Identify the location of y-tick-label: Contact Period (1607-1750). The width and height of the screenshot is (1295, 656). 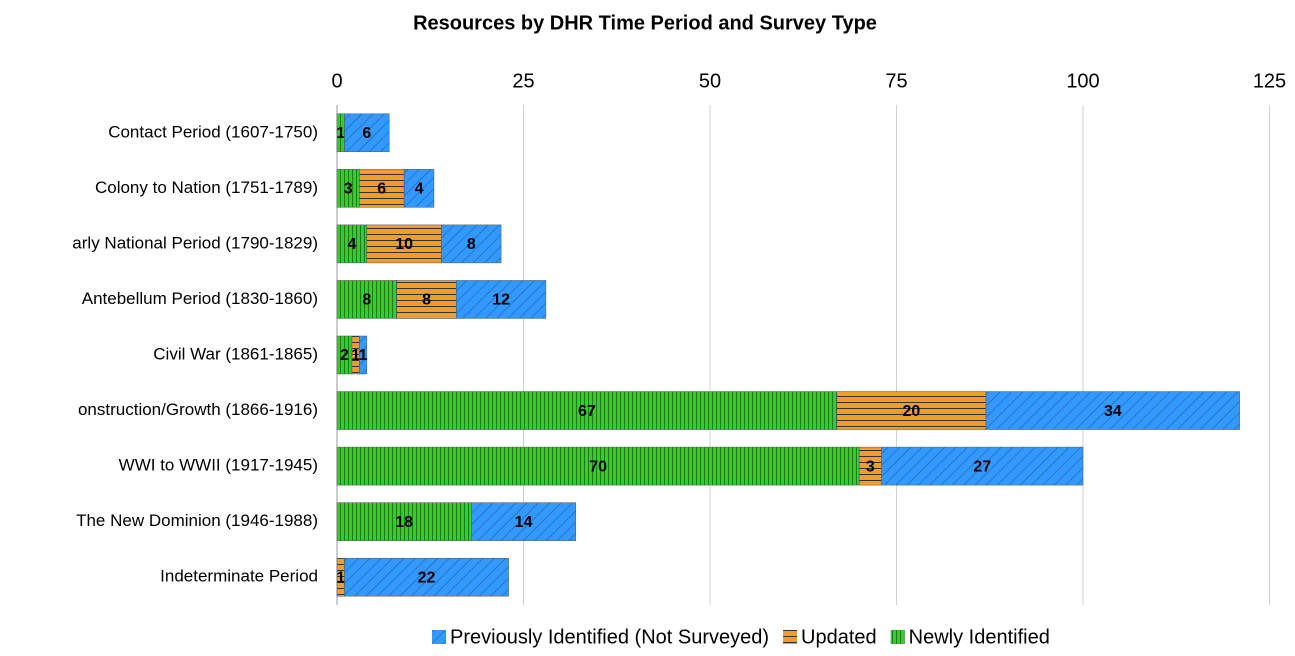
(213, 131).